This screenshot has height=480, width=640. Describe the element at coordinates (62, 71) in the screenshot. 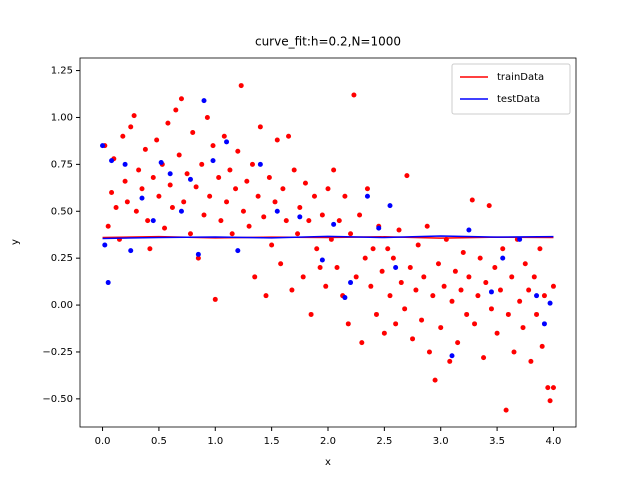

I see `y-tick-label: 1.25` at that location.